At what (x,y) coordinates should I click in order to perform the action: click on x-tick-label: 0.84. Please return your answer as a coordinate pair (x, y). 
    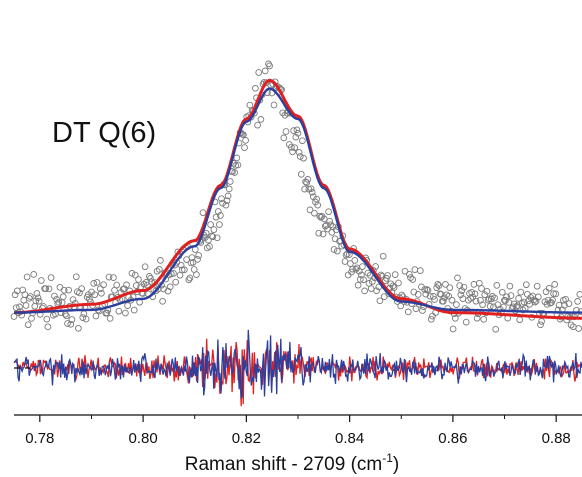
    Looking at the image, I should click on (349, 438).